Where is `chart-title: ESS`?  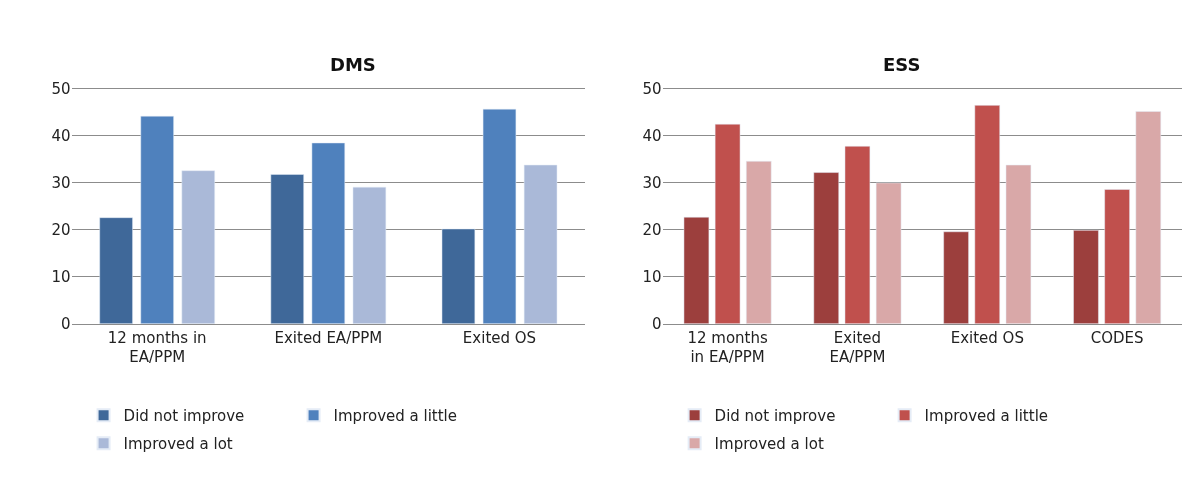 chart-title: ESS is located at coordinates (902, 64).